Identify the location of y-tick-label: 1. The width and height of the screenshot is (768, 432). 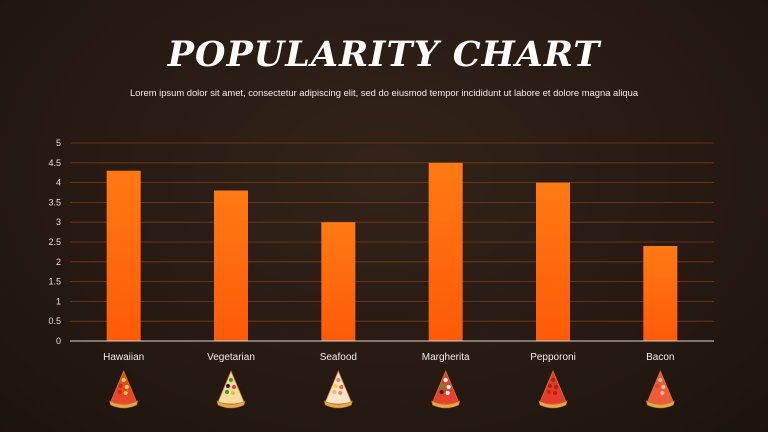
(58, 301).